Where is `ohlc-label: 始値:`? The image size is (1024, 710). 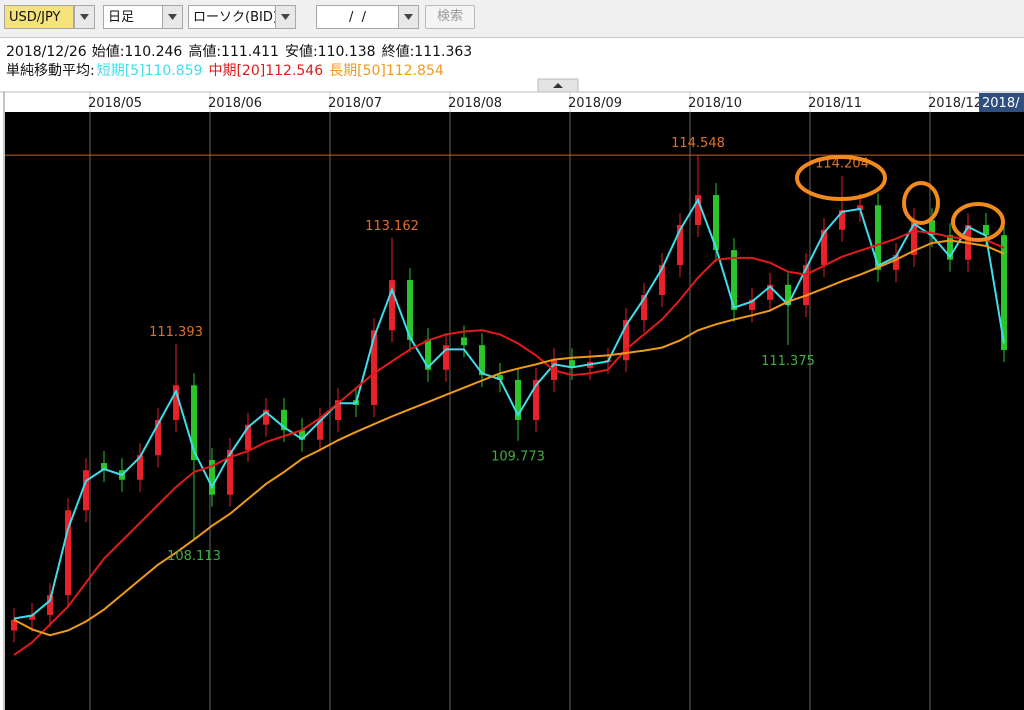
ohlc-label: 始値: is located at coordinates (108, 52).